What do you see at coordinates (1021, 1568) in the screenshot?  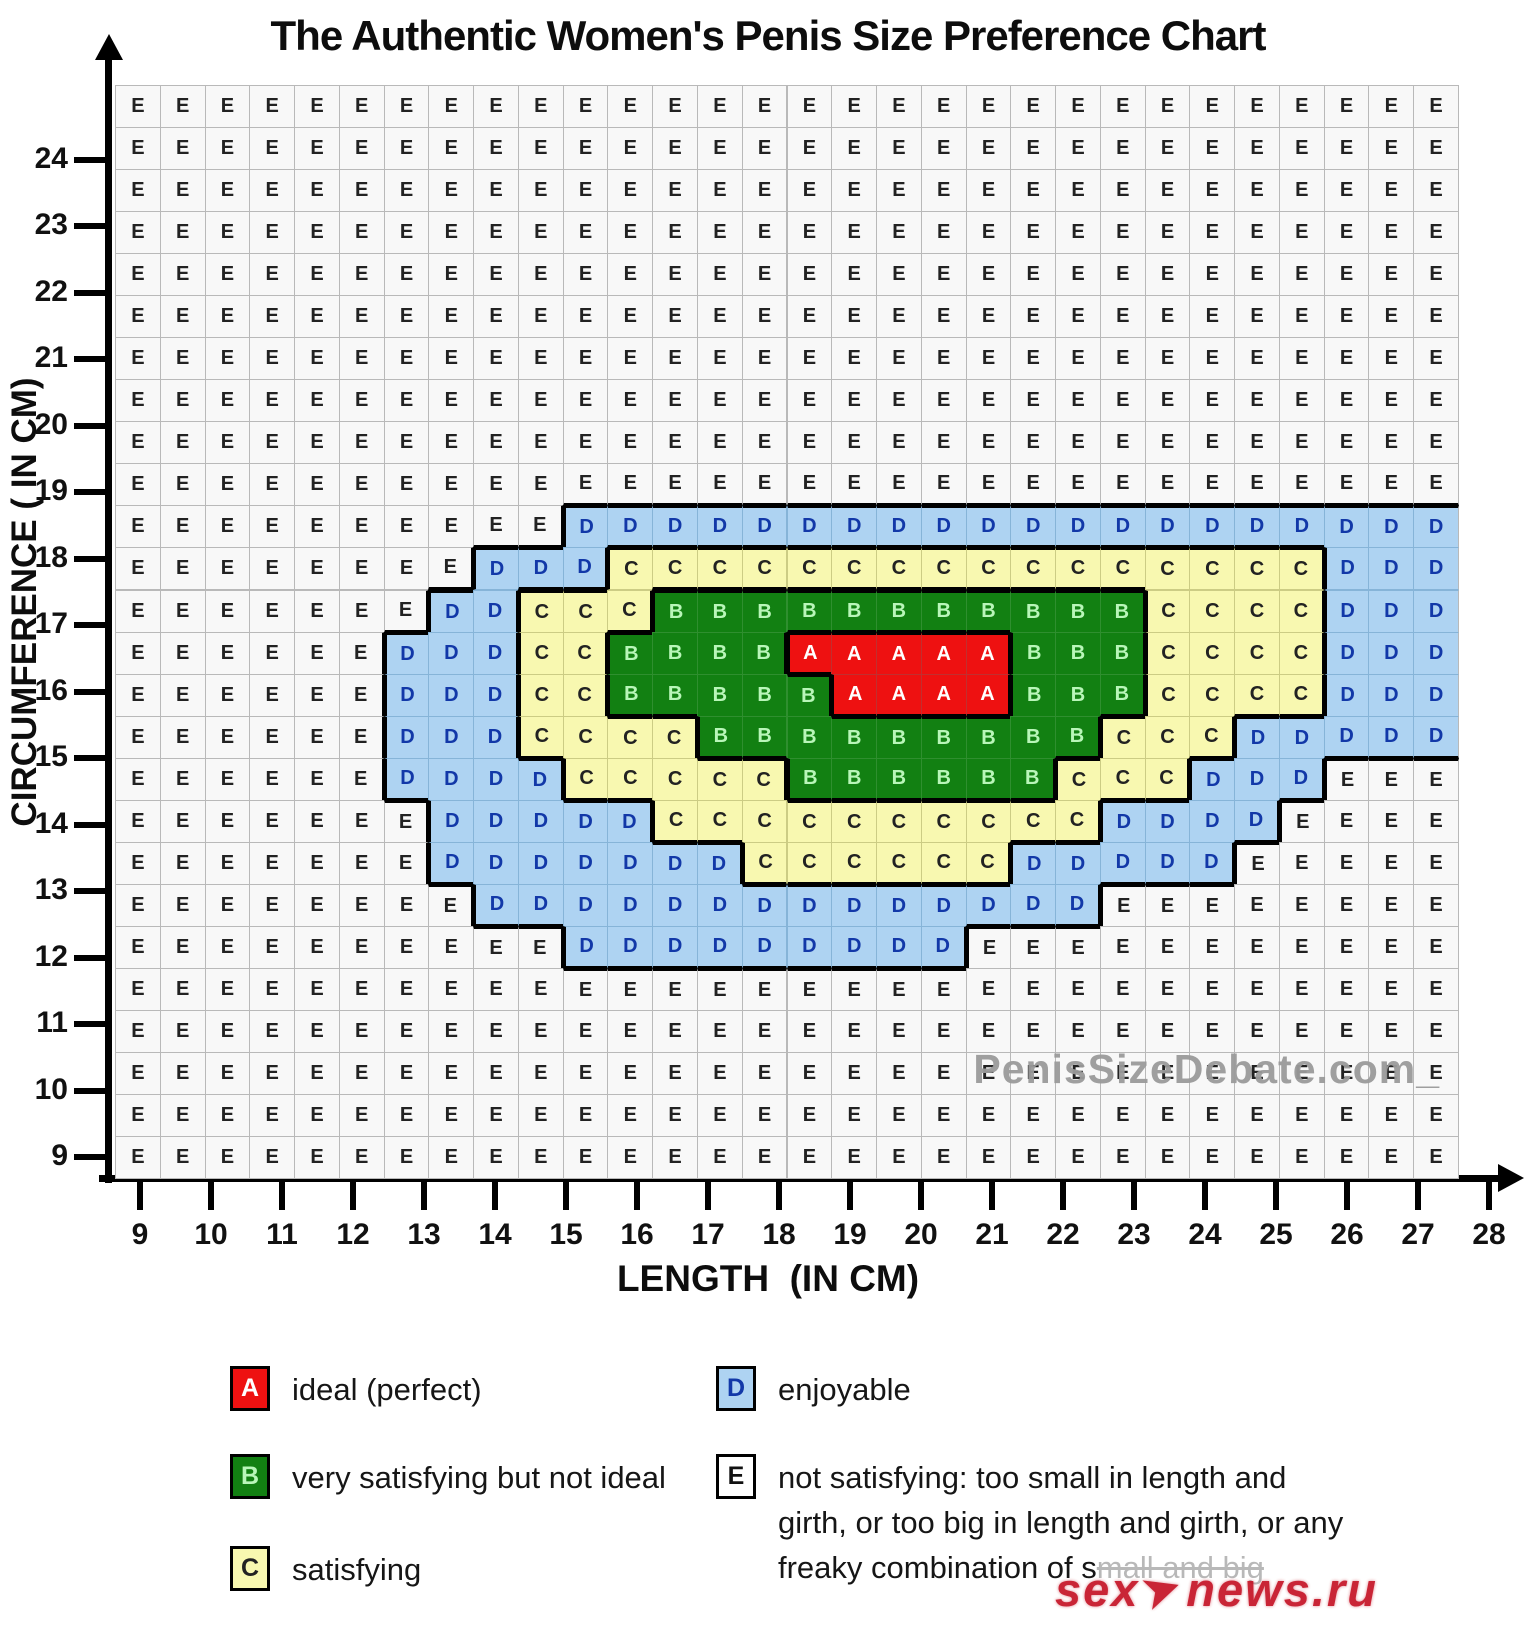 I see `legend-label-e-line3: freaky combination of small and big` at bounding box center [1021, 1568].